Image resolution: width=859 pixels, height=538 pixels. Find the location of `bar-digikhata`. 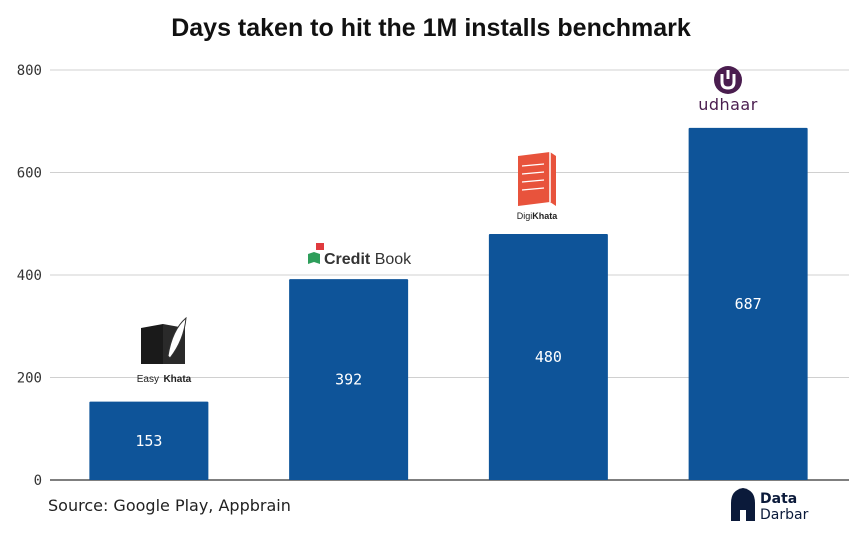

bar-digikhata is located at coordinates (548, 357).